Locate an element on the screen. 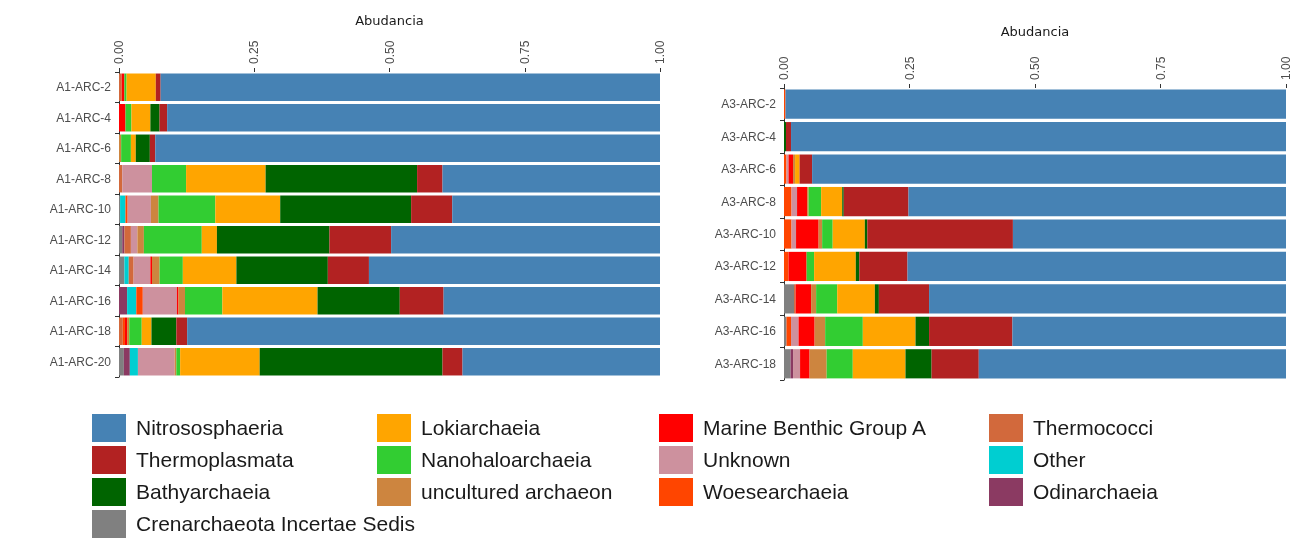 The image size is (1301, 542). legend-label: Thermoplasmata is located at coordinates (215, 460).